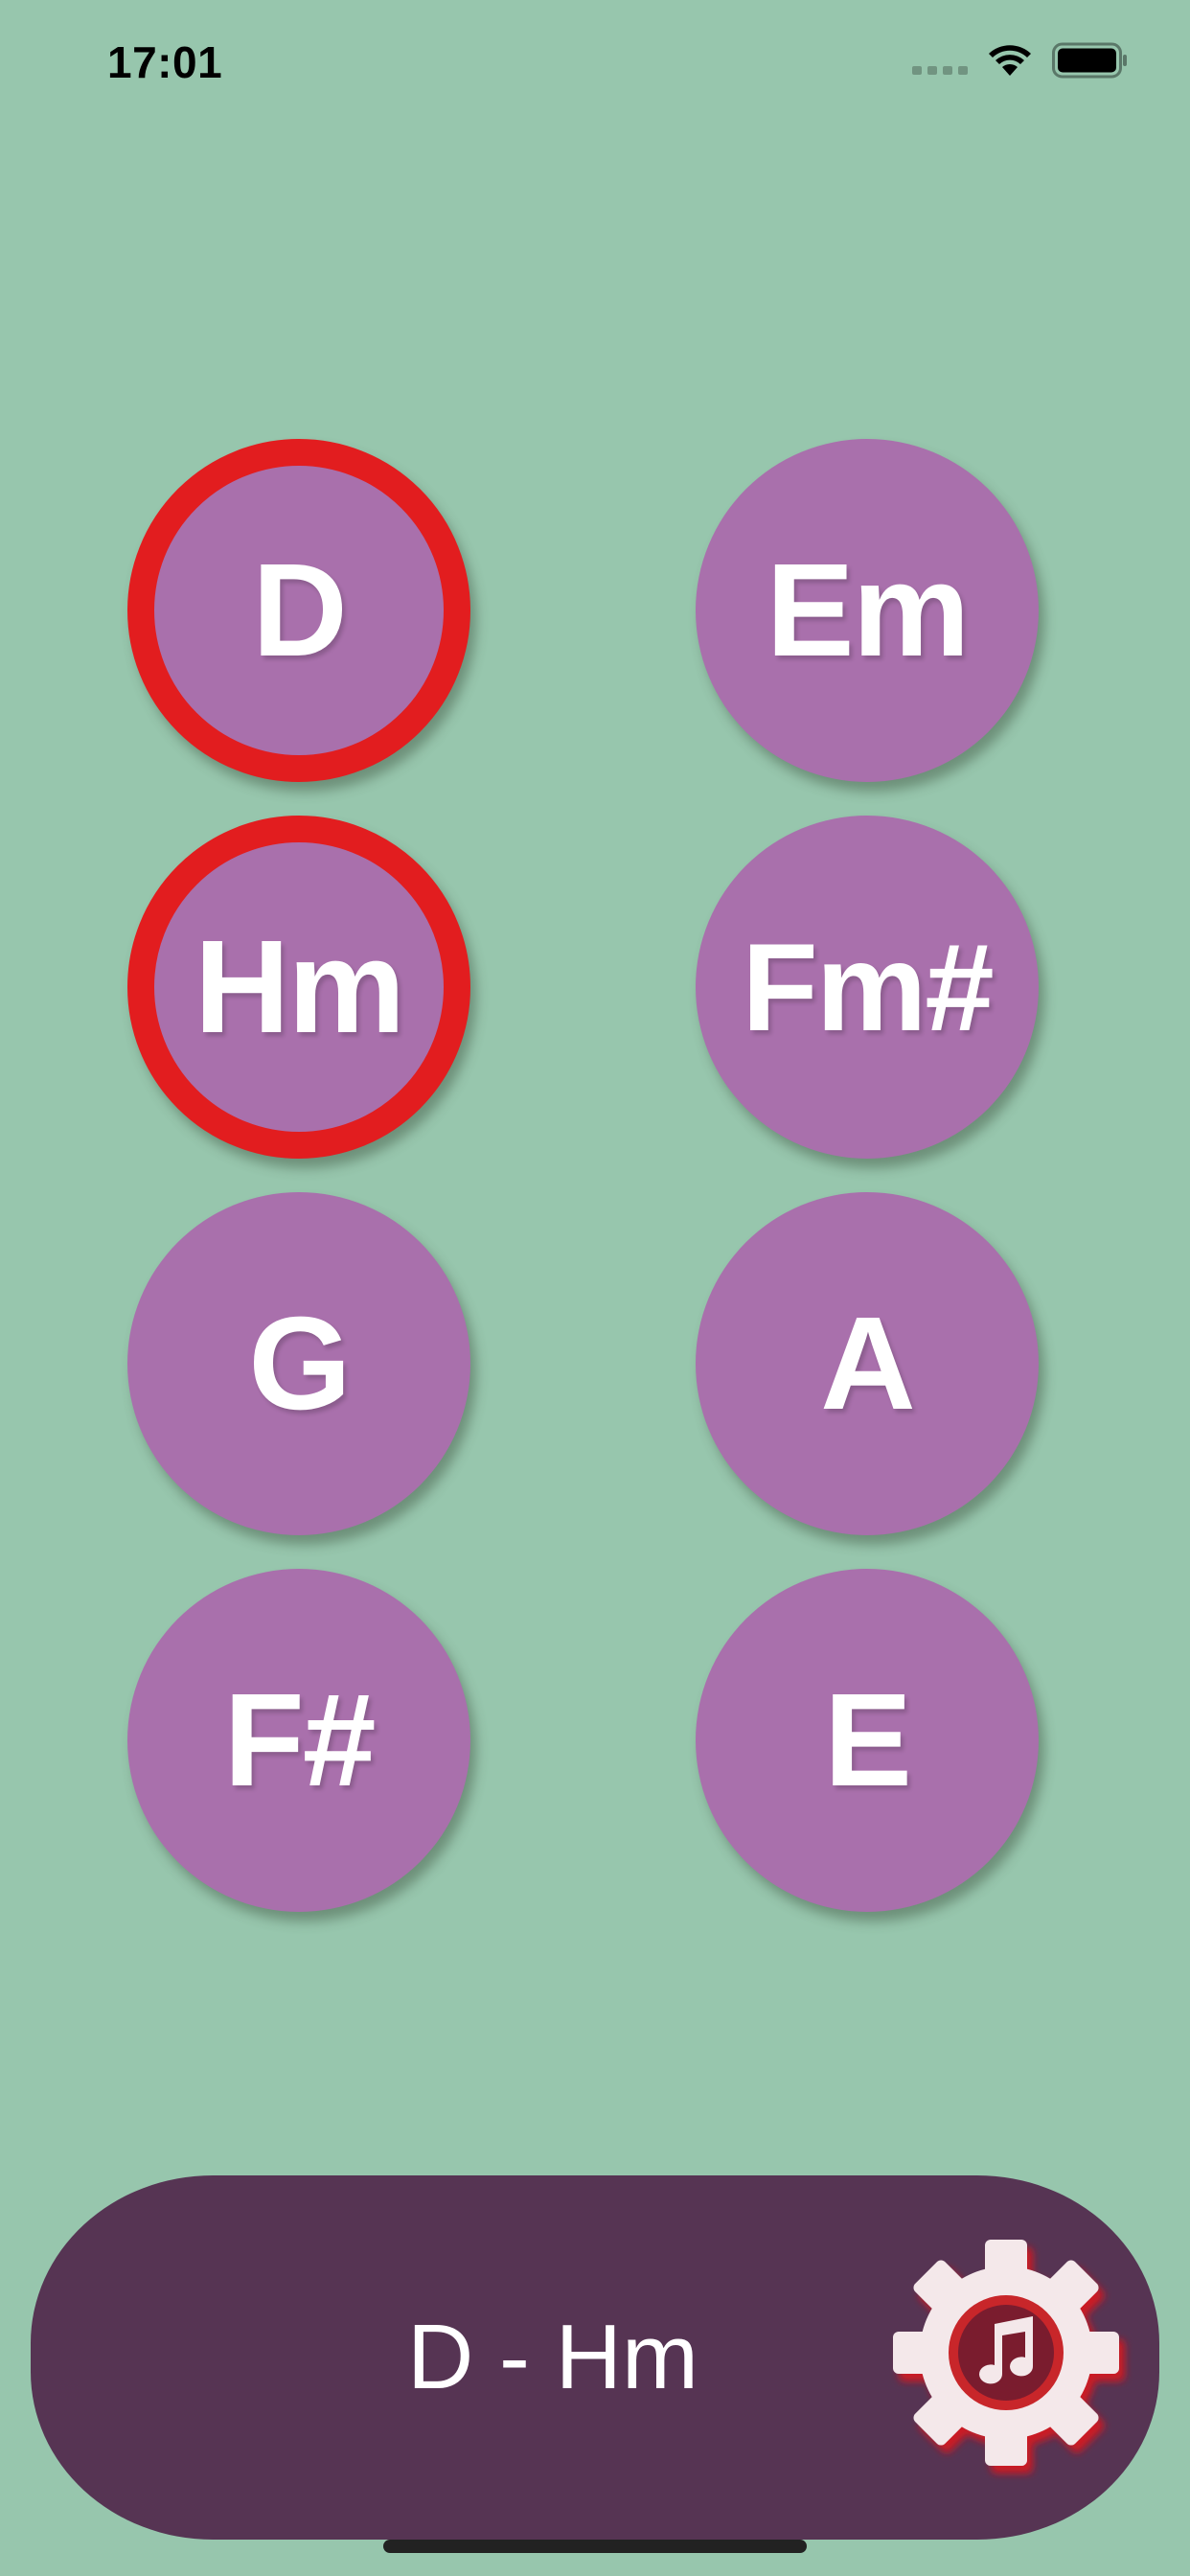 The height and width of the screenshot is (2576, 1190). Describe the element at coordinates (595, 67) in the screenshot. I see `status-bar: 17:01` at that location.